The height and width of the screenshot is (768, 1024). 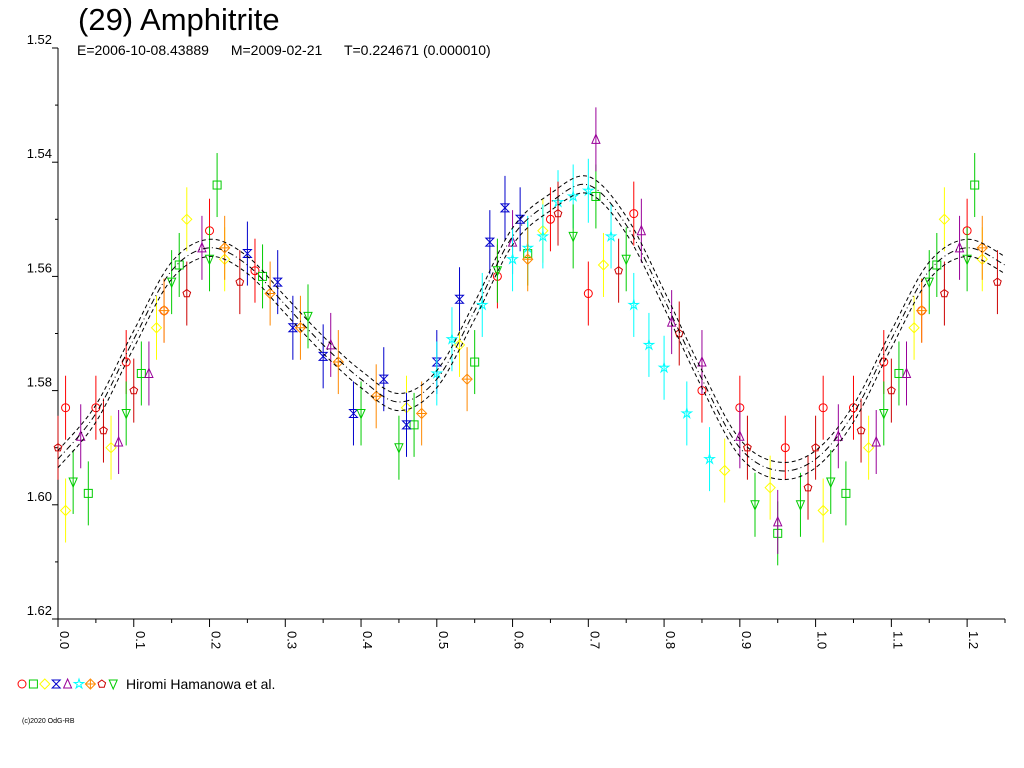 I want to click on y-tick-label: 1.58, so click(x=39, y=382).